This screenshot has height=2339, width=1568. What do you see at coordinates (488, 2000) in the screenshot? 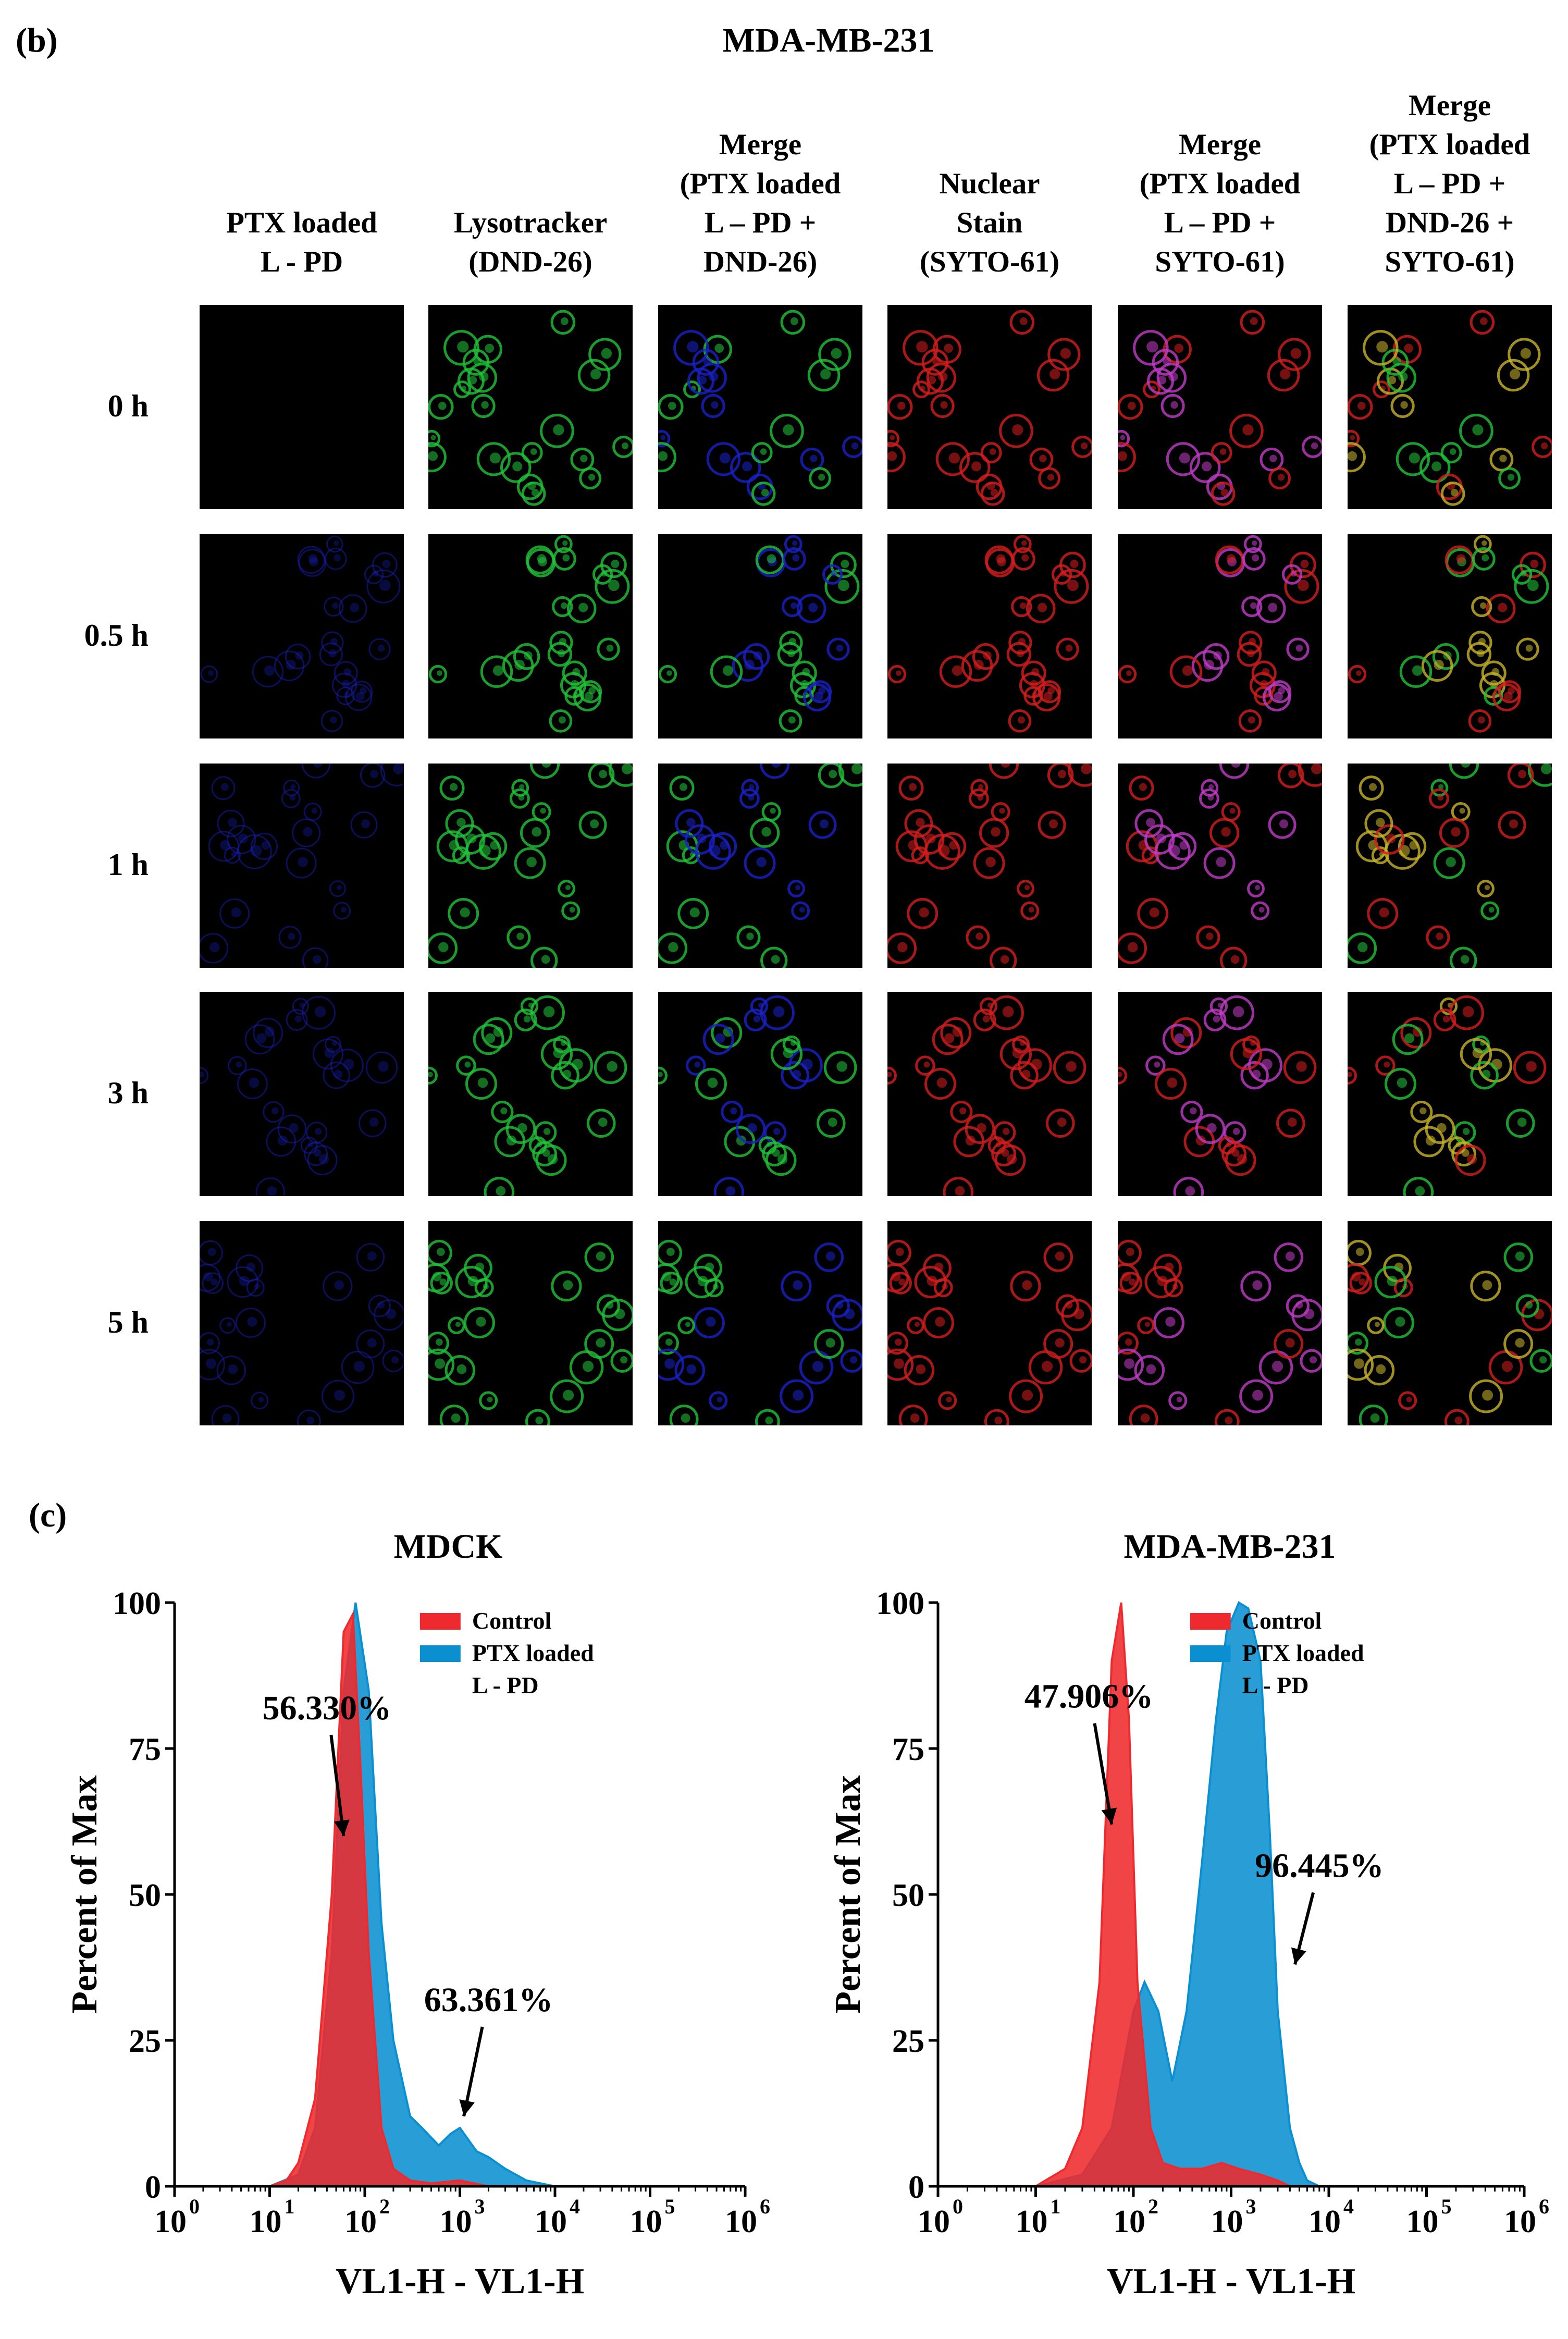
I see `percent-annotation: 63.361%` at bounding box center [488, 2000].